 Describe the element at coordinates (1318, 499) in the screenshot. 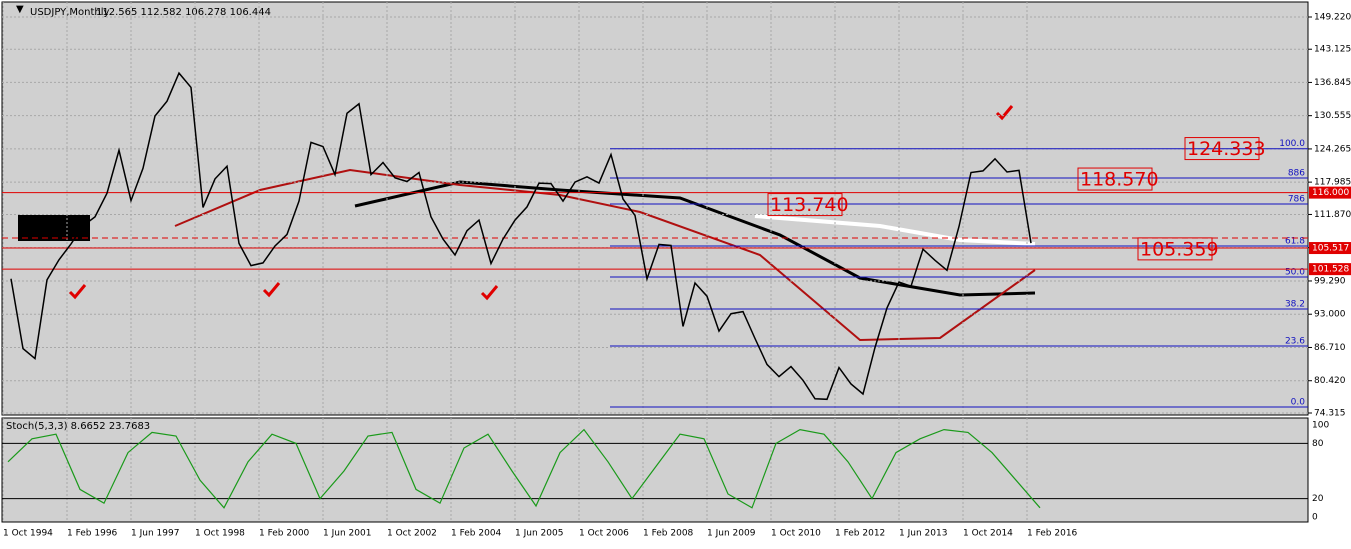

I see `stoch-axis-label: 20` at that location.